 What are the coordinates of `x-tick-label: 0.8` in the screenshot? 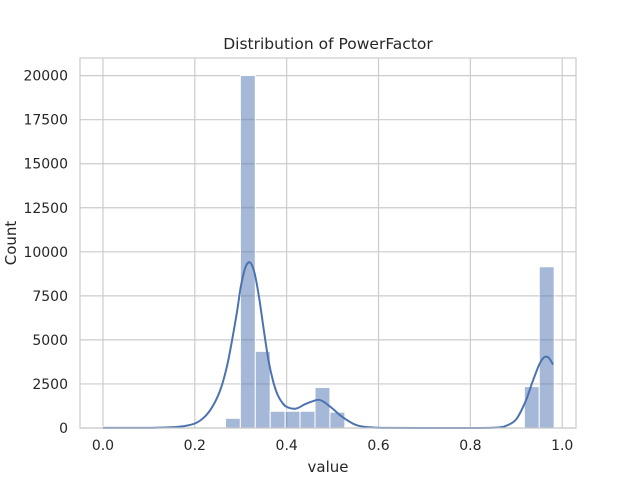 It's located at (470, 446).